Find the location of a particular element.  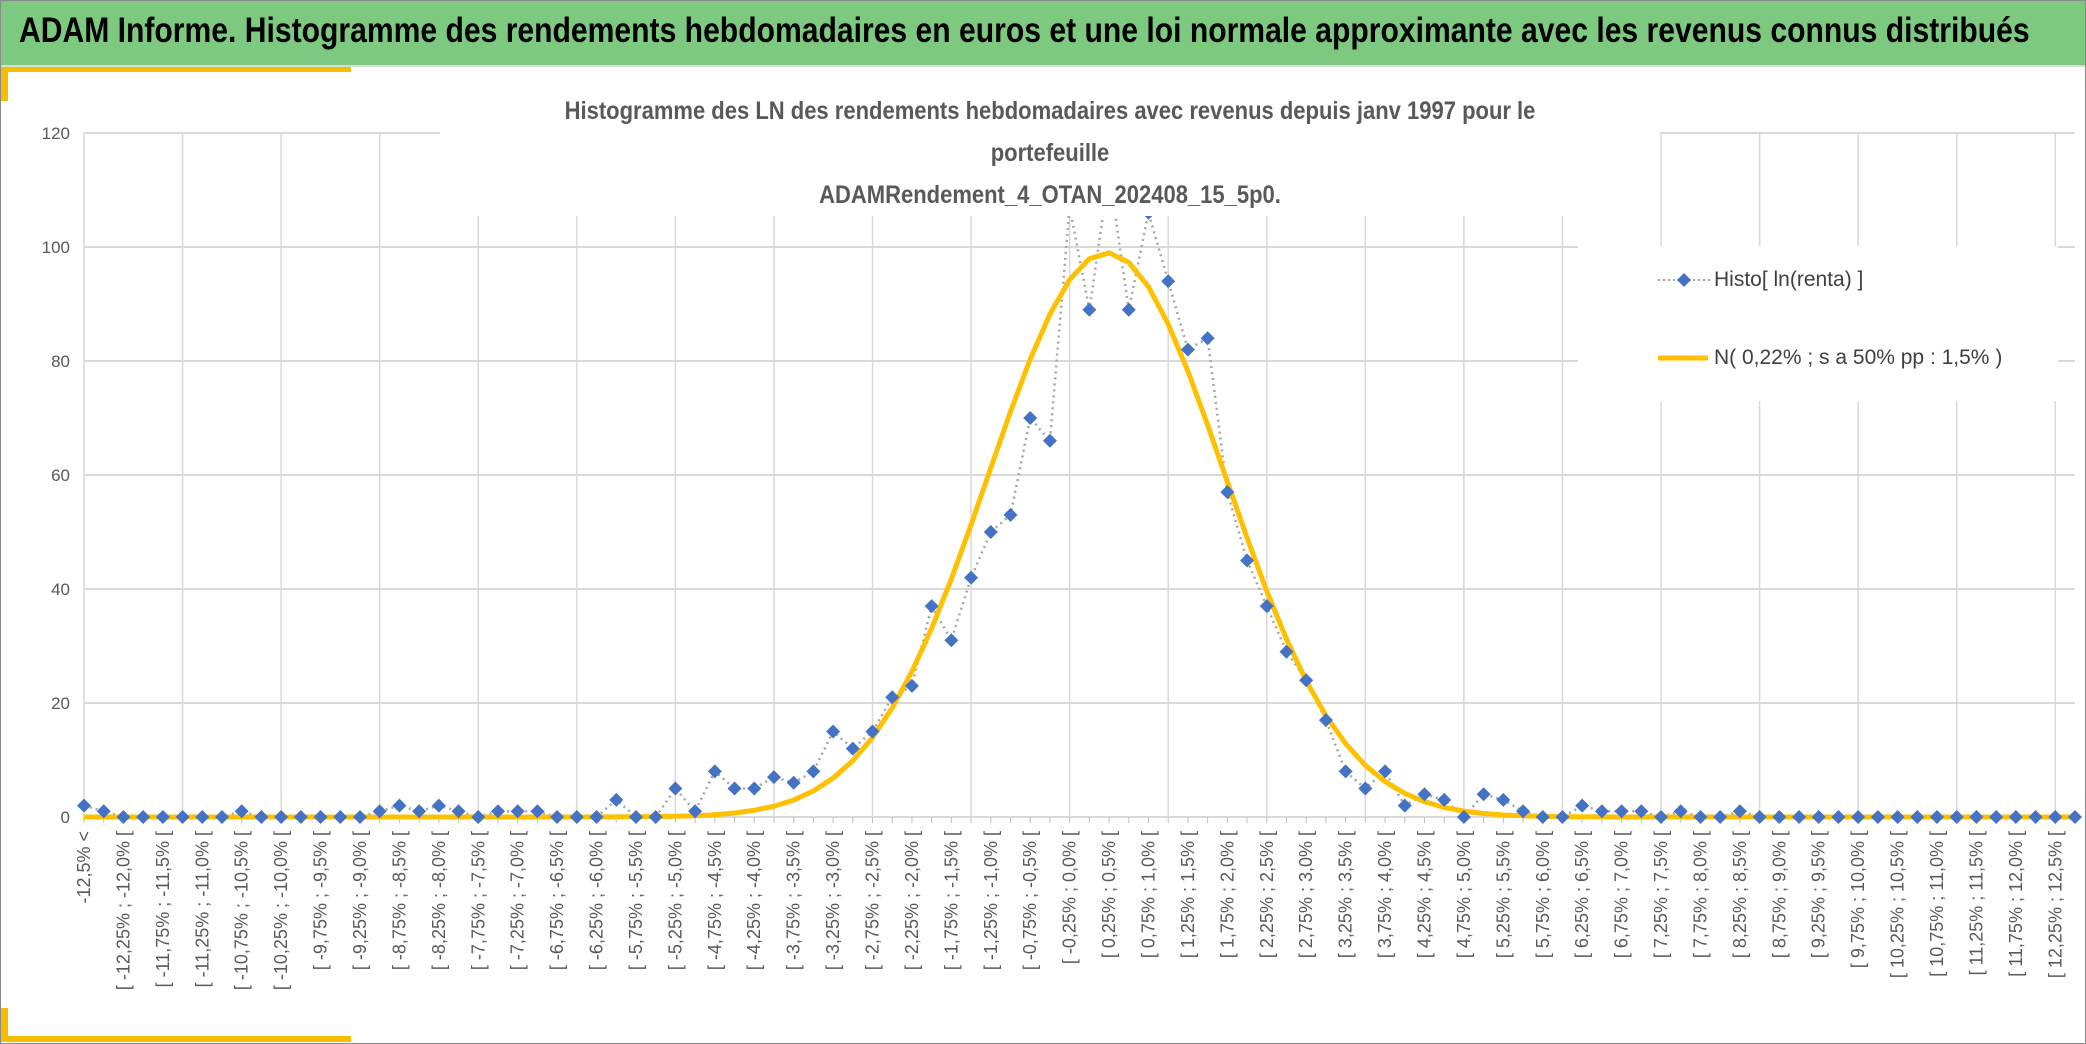

accent-line-top is located at coordinates (176, 69).